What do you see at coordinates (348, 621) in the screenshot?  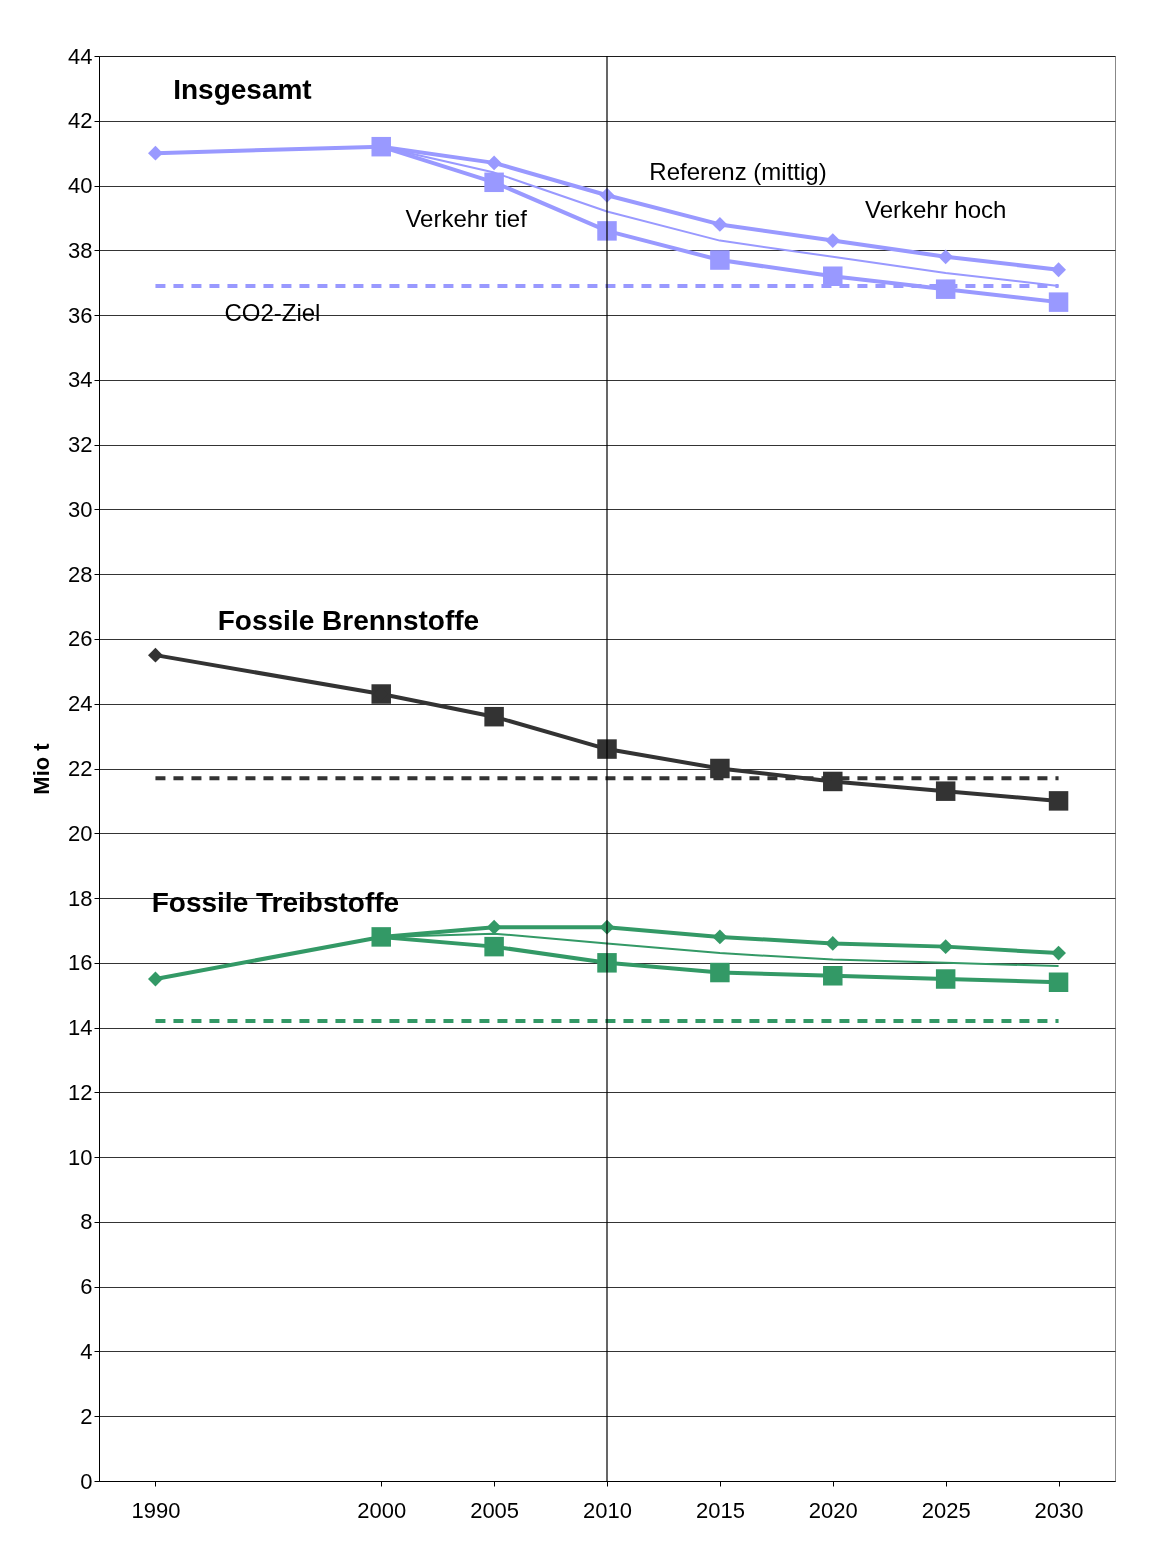 I see `annotation: Fossile Brennstoffe` at bounding box center [348, 621].